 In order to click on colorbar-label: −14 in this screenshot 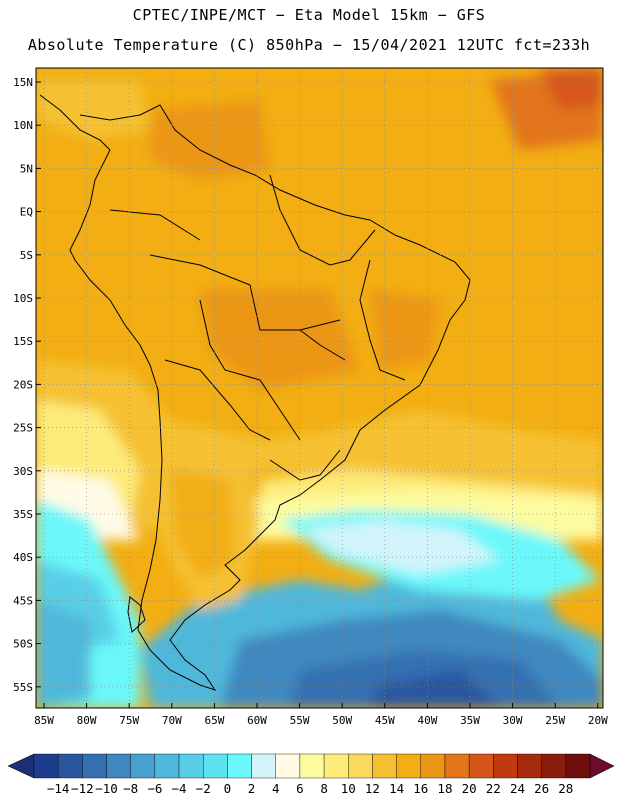, I will do `click(58, 788)`.